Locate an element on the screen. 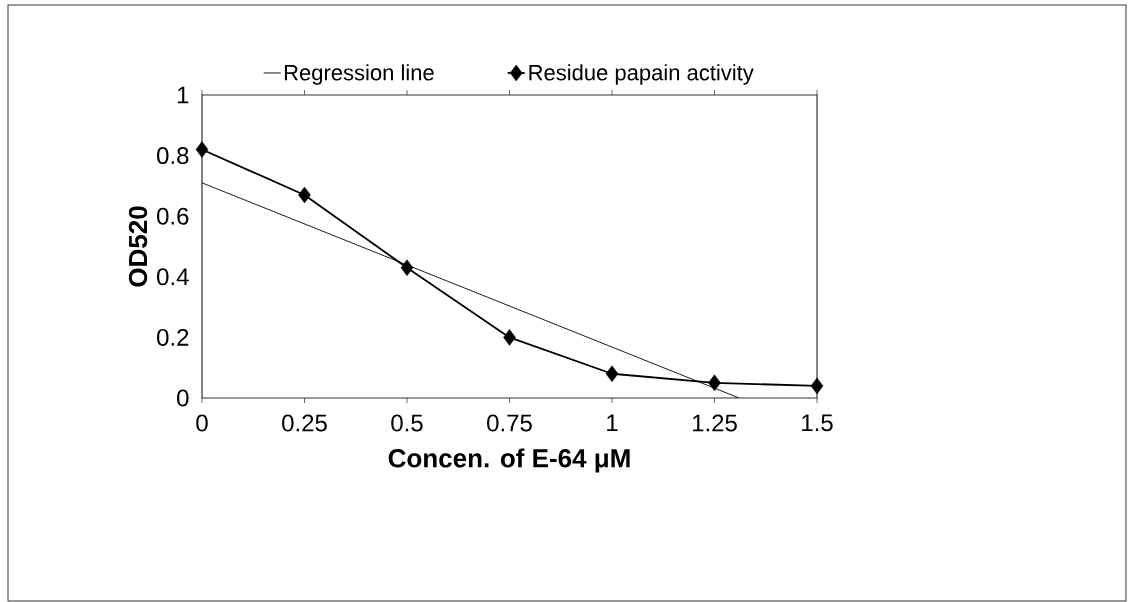 This screenshot has height=602, width=1134. x-tick-label: 1 is located at coordinates (612, 423).